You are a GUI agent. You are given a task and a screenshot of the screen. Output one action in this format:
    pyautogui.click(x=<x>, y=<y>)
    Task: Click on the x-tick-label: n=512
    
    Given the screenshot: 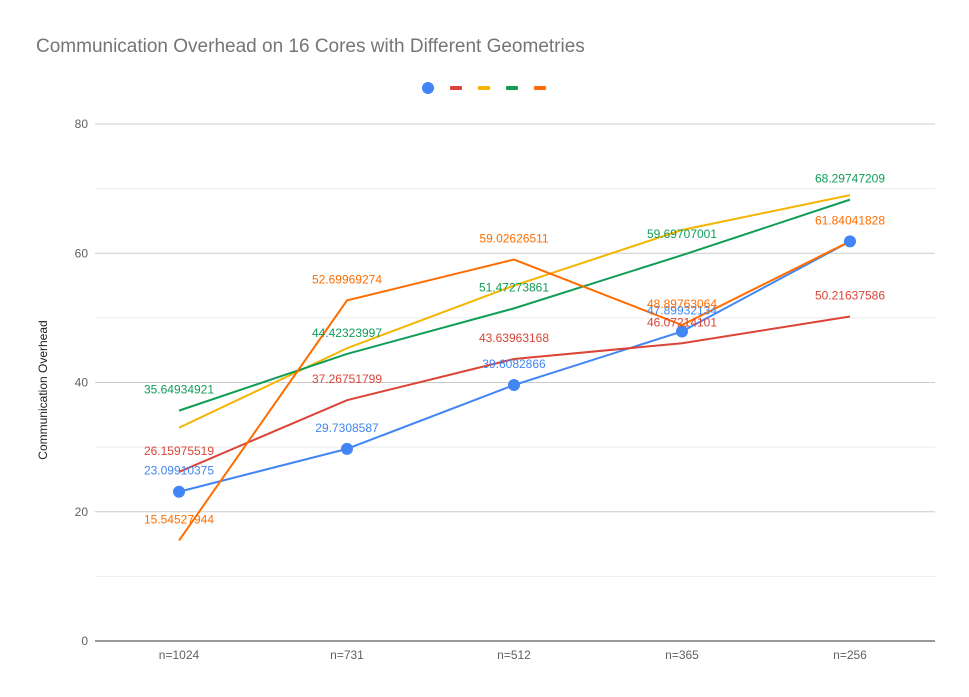 What is the action you would take?
    pyautogui.click(x=514, y=655)
    